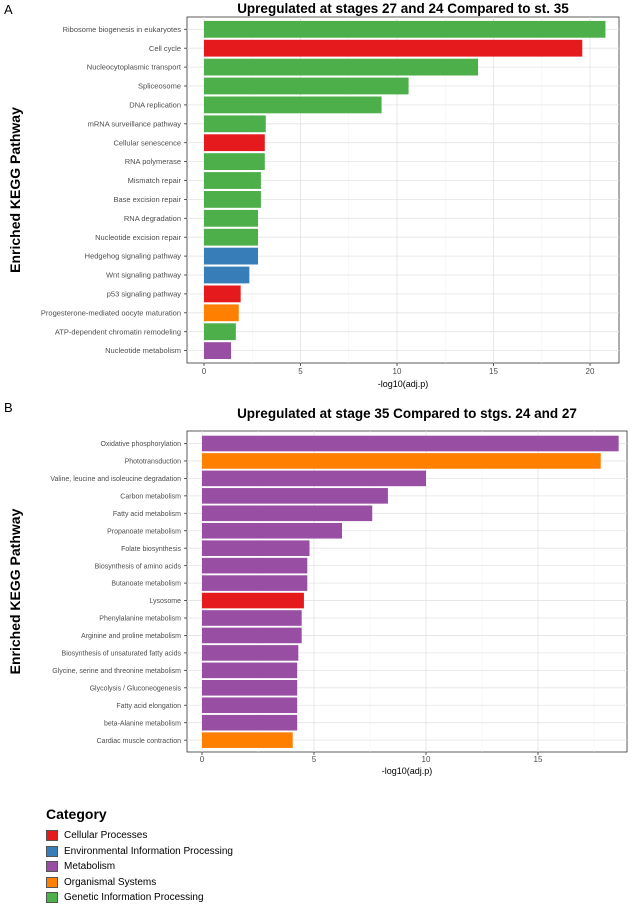 The image size is (640, 906). I want to click on y-tick-label: Arginine and proline metabolism, so click(131, 636).